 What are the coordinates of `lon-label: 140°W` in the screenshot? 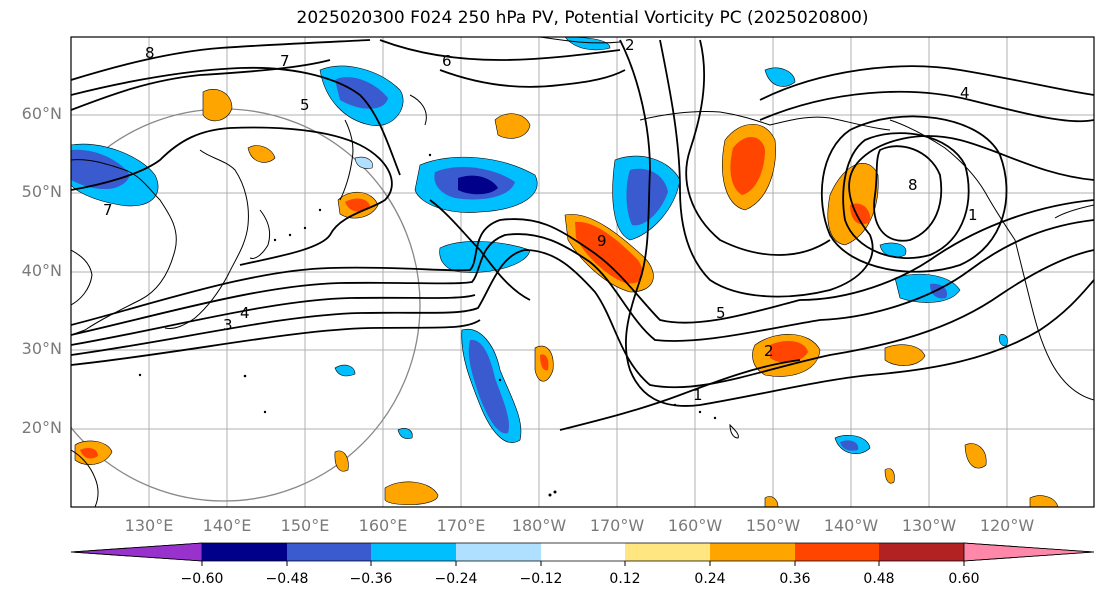 It's located at (851, 525).